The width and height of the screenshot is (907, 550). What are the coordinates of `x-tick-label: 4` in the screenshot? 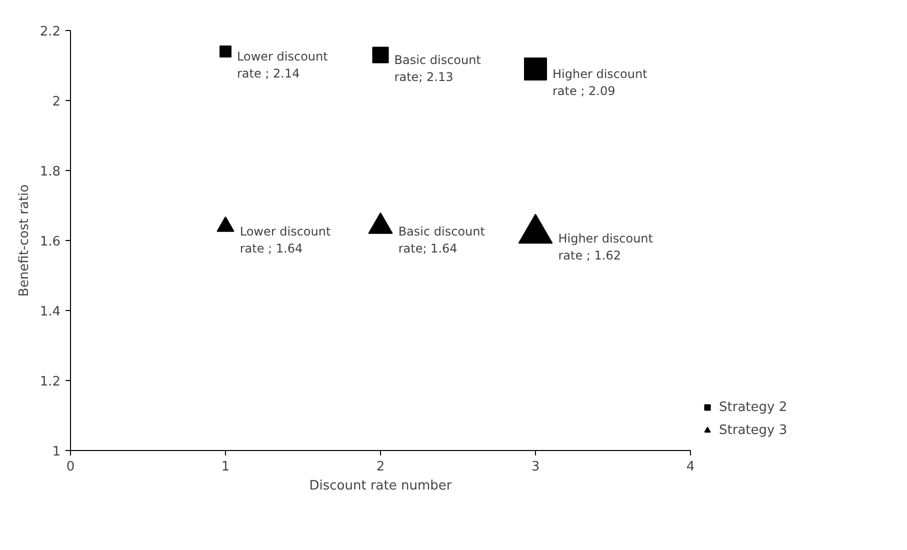 It's located at (690, 467).